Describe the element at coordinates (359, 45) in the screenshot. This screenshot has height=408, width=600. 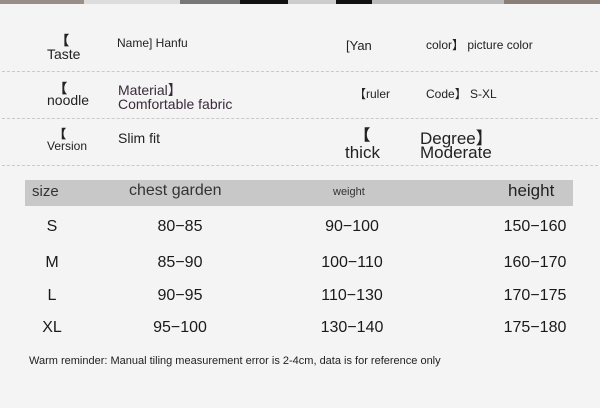
I see `attr-label-yan: [Yan` at that location.